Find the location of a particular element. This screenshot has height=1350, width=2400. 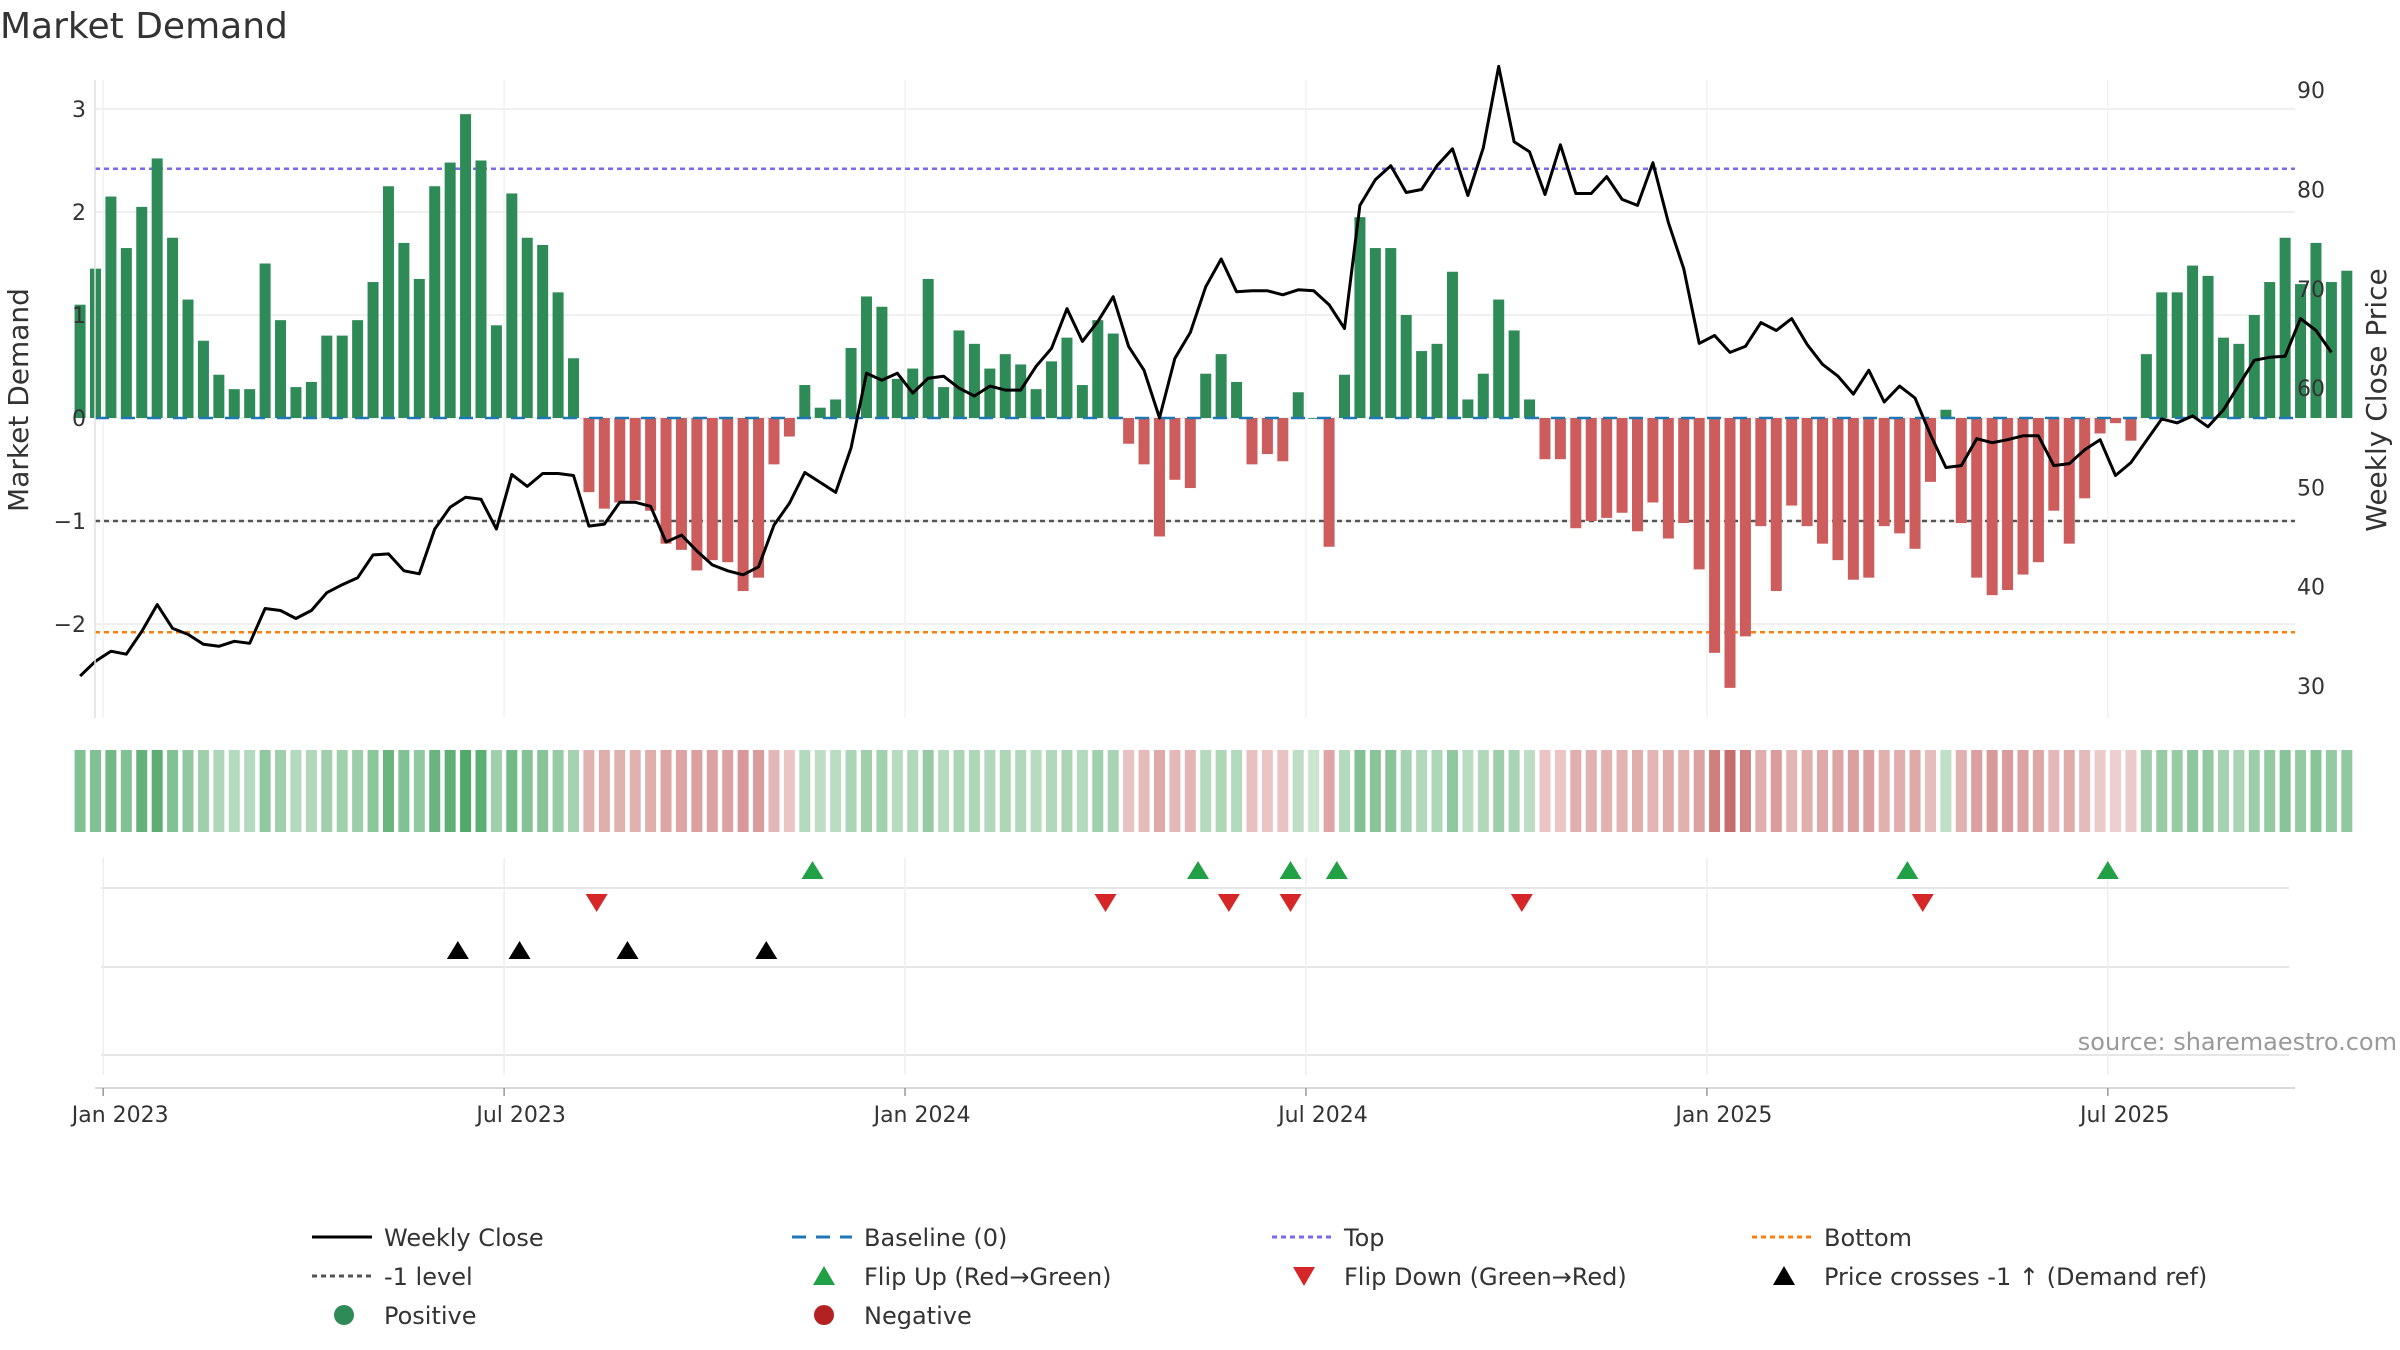

legend-label: -1 level is located at coordinates (428, 1277).